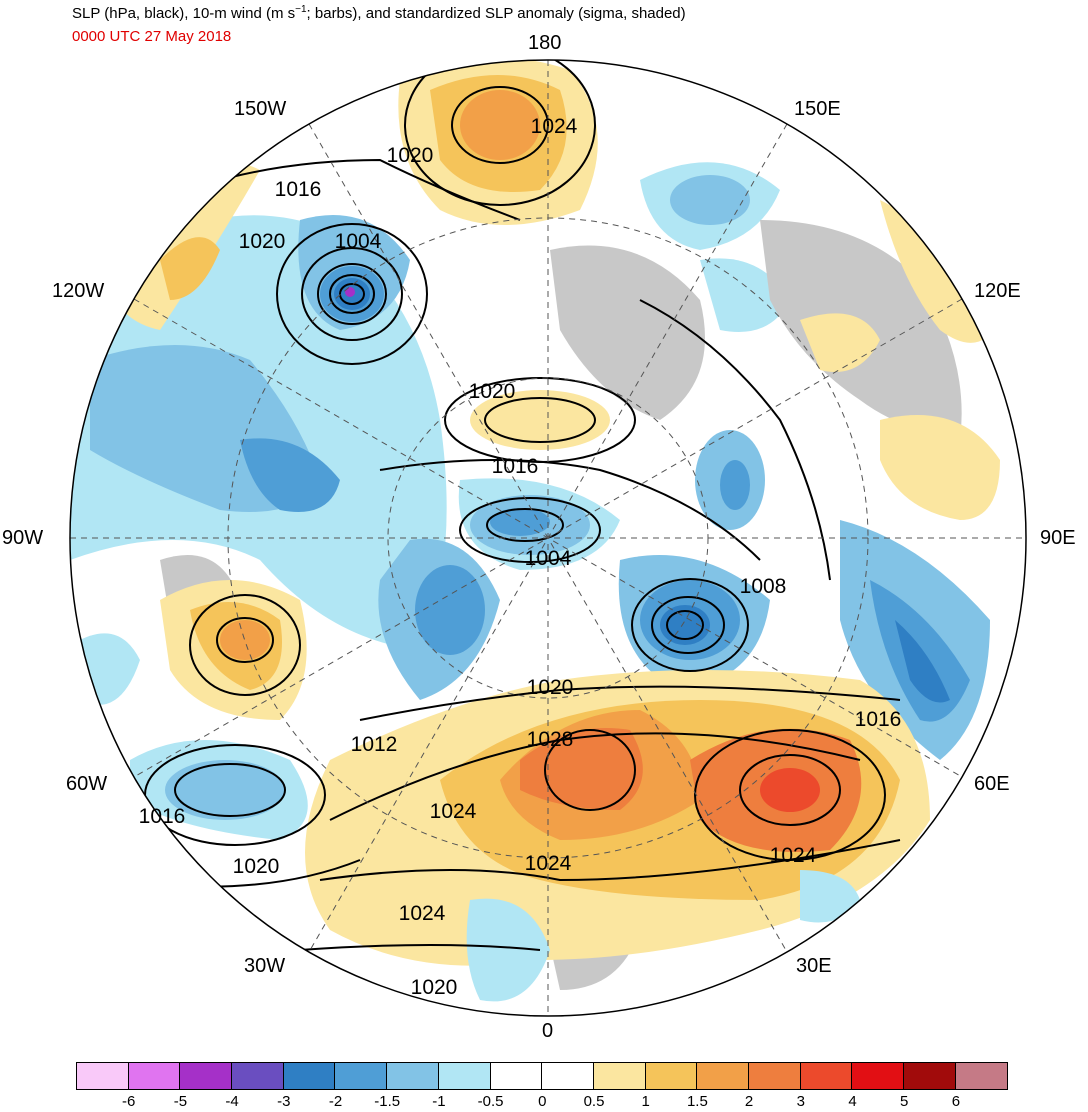  What do you see at coordinates (997, 291) in the screenshot?
I see `lon-label-120e: 120E` at bounding box center [997, 291].